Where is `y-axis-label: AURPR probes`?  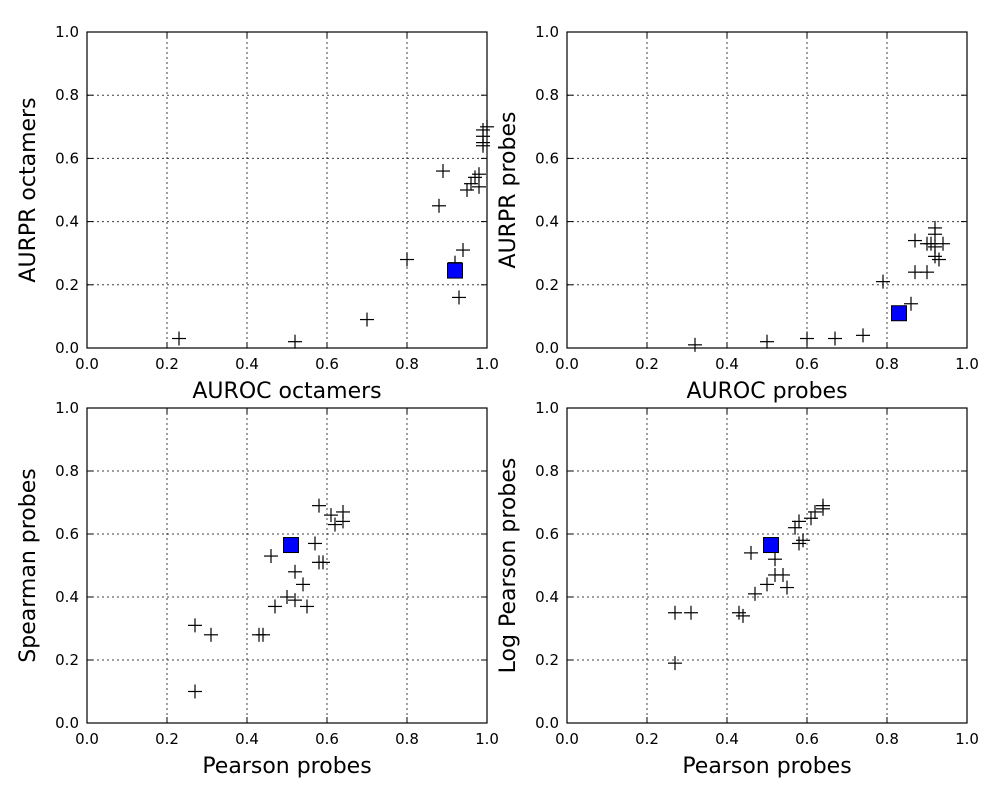 y-axis-label: AURPR probes is located at coordinates (508, 190).